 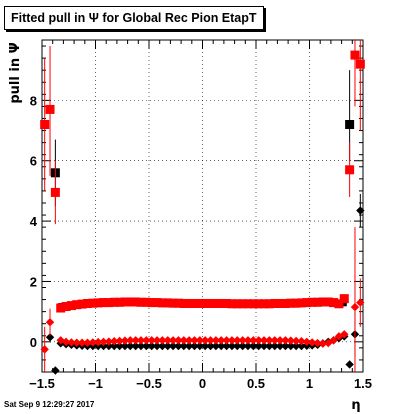 I want to click on x-tick-label: 0.5, so click(x=256, y=383).